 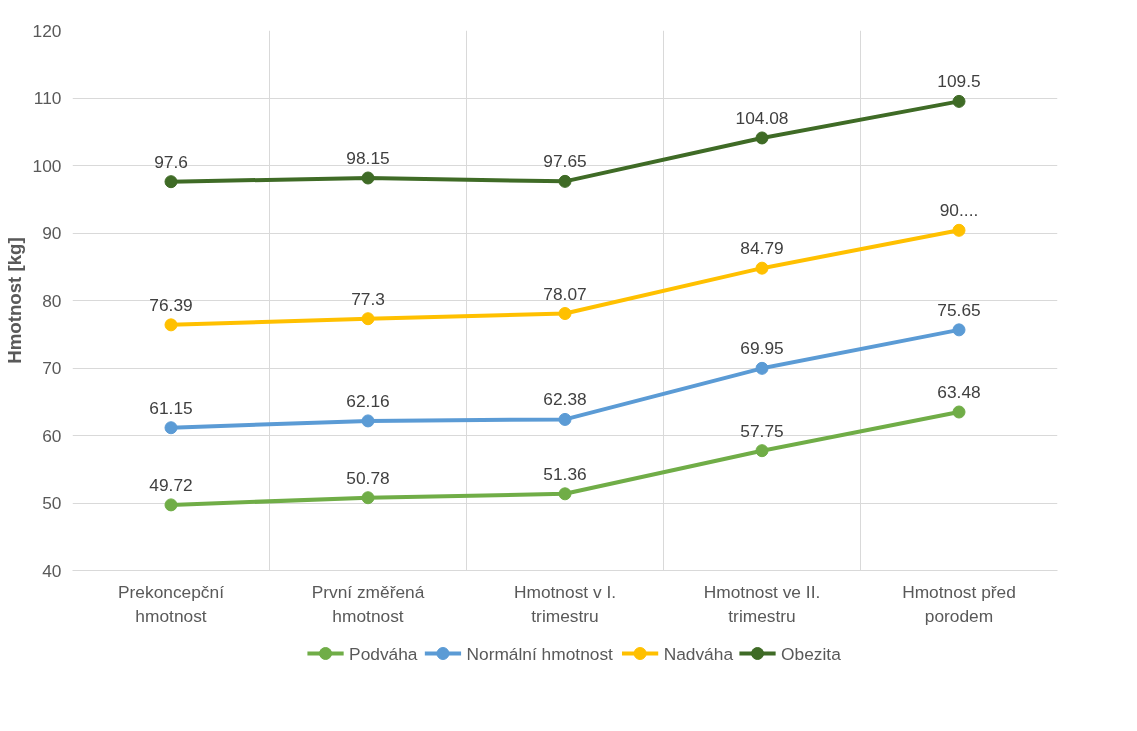 What do you see at coordinates (368, 298) in the screenshot?
I see `data-label: 77.3` at bounding box center [368, 298].